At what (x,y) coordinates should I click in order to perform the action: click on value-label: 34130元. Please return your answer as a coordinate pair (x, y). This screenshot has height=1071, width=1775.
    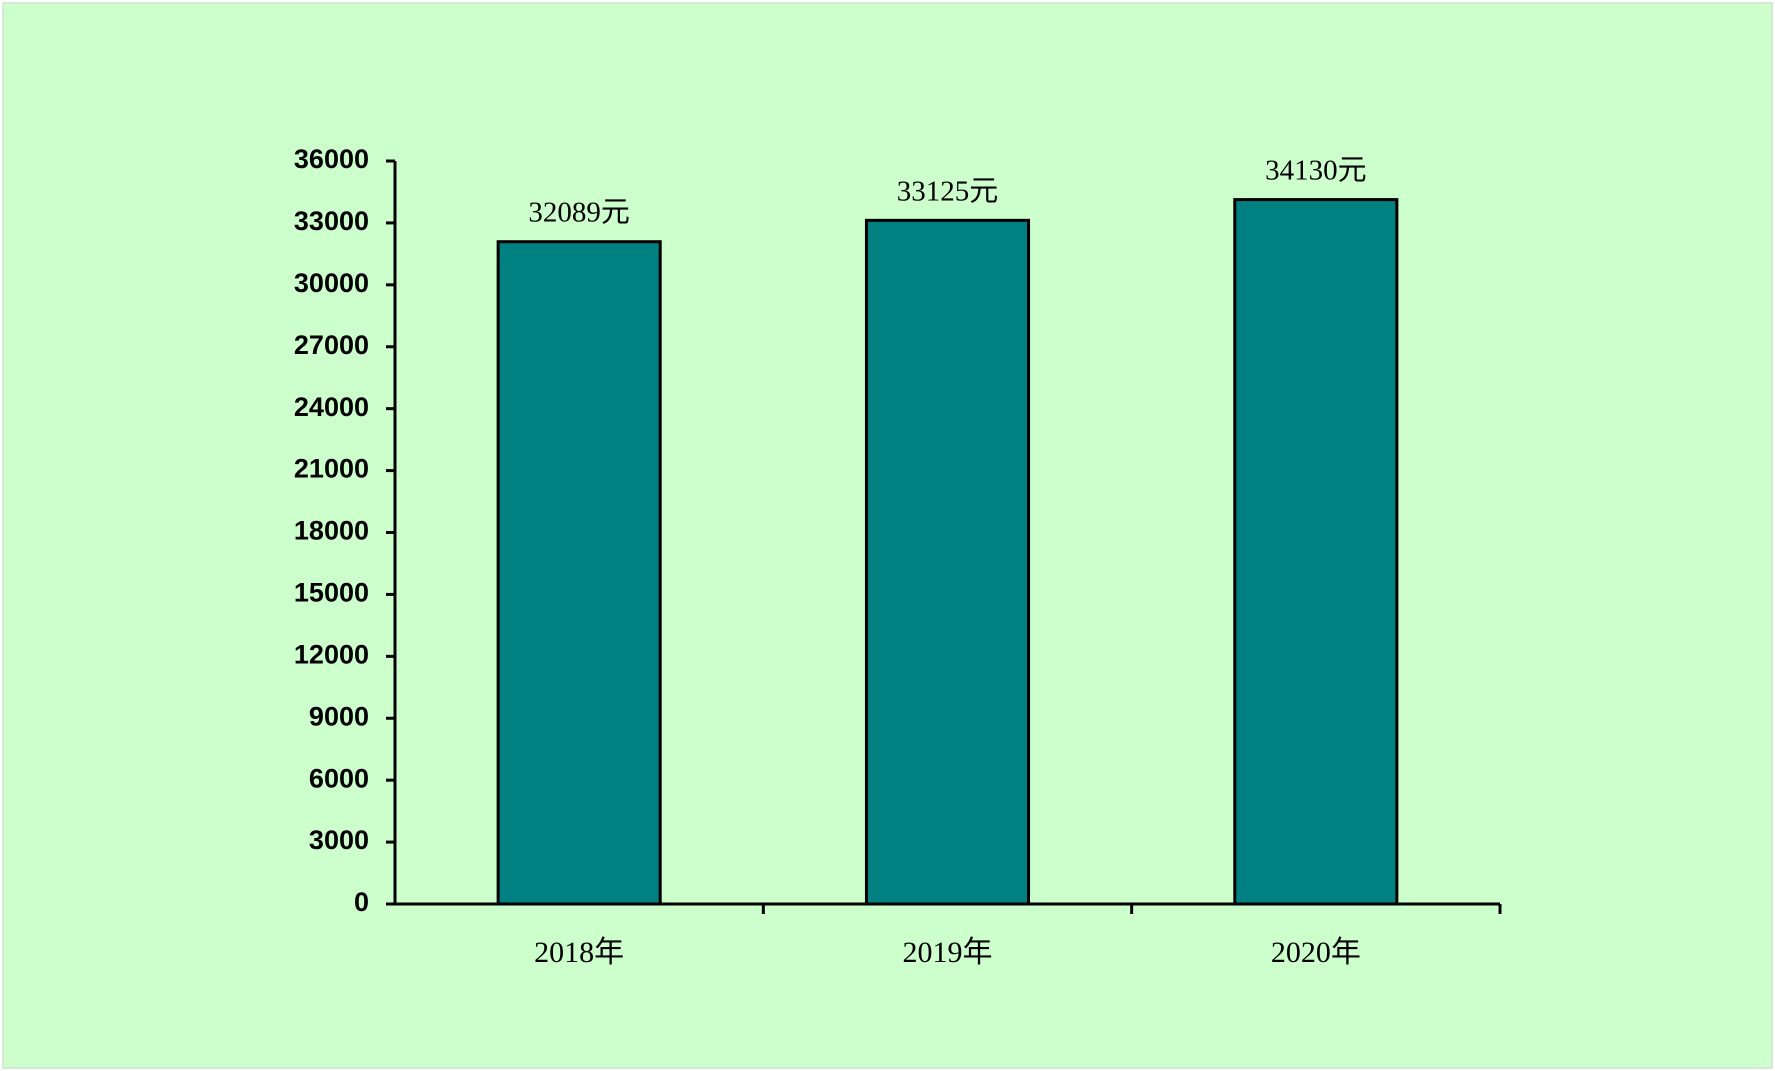
    Looking at the image, I should click on (1316, 171).